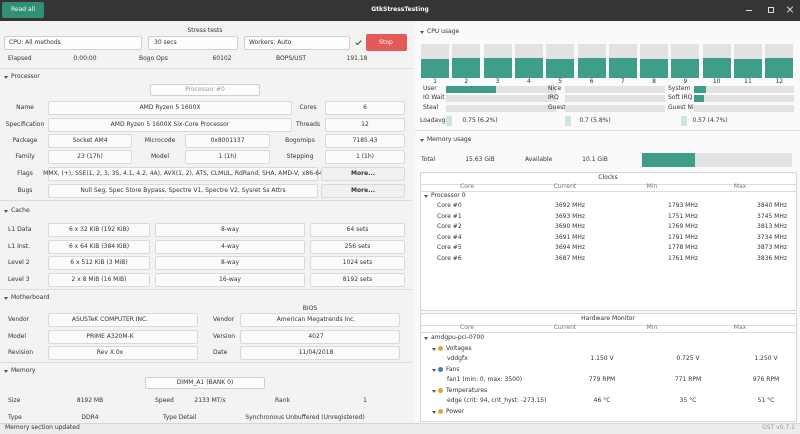 Image resolution: width=800 pixels, height=434 pixels. Describe the element at coordinates (449, 226) in the screenshot. I see `core-name: Core #2` at that location.